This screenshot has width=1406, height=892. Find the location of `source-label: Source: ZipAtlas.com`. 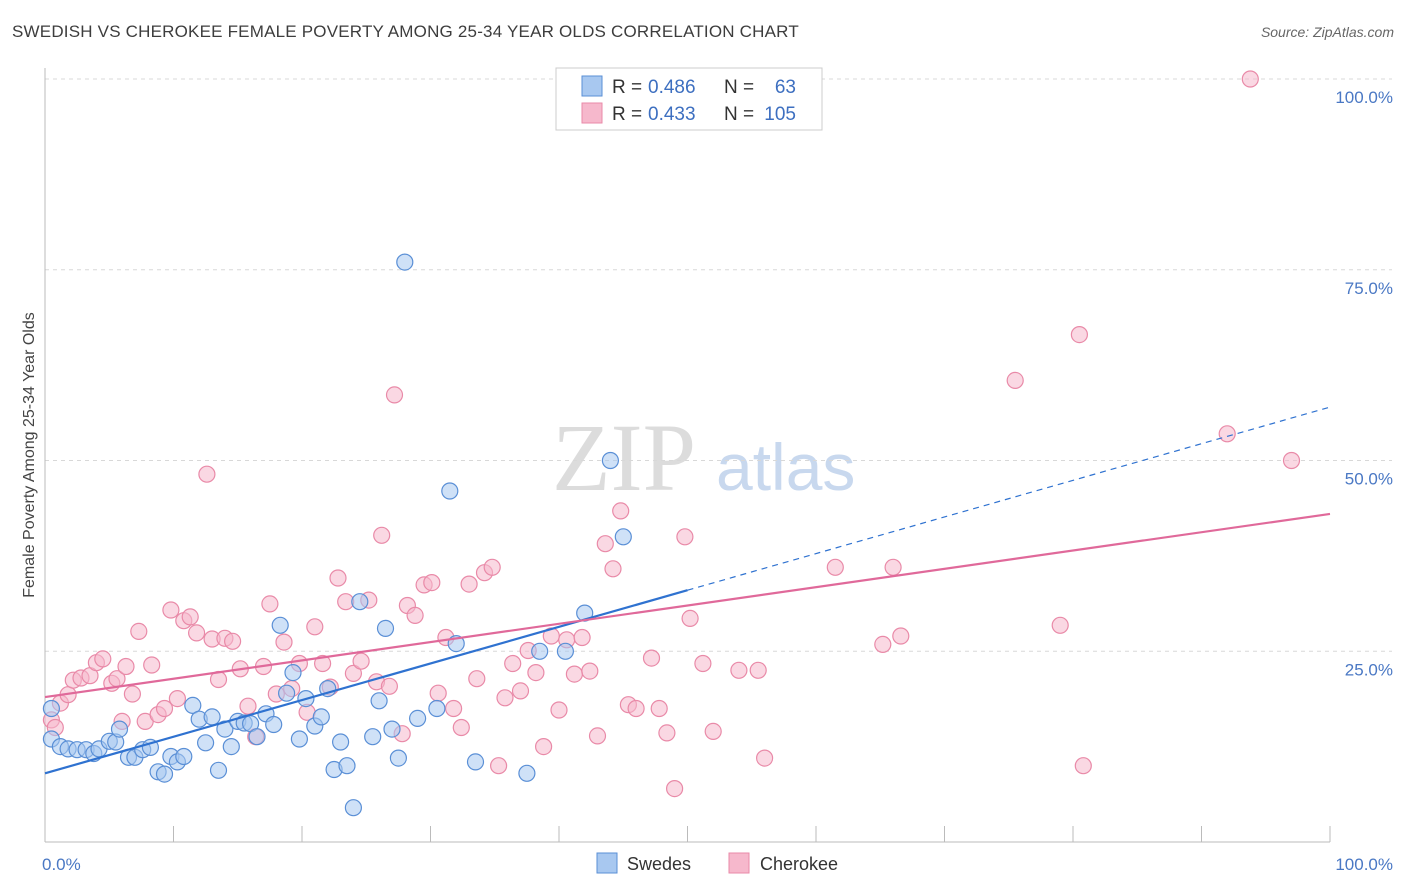

source-label: Source: ZipAtlas.com is located at coordinates (1327, 32).